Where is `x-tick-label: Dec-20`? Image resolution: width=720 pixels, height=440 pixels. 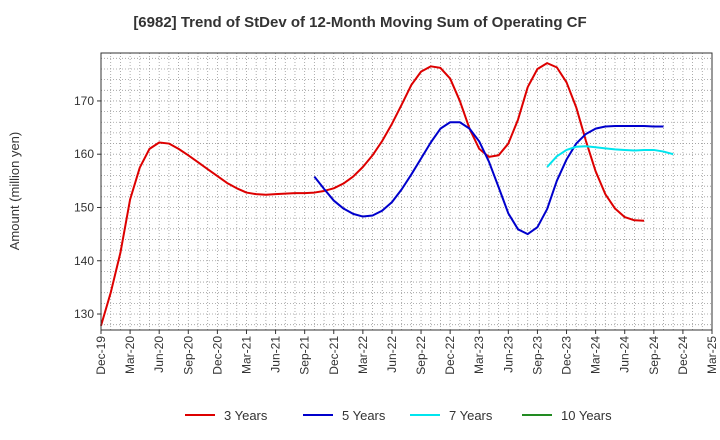
x-tick-label: Dec-20 is located at coordinates (217, 355).